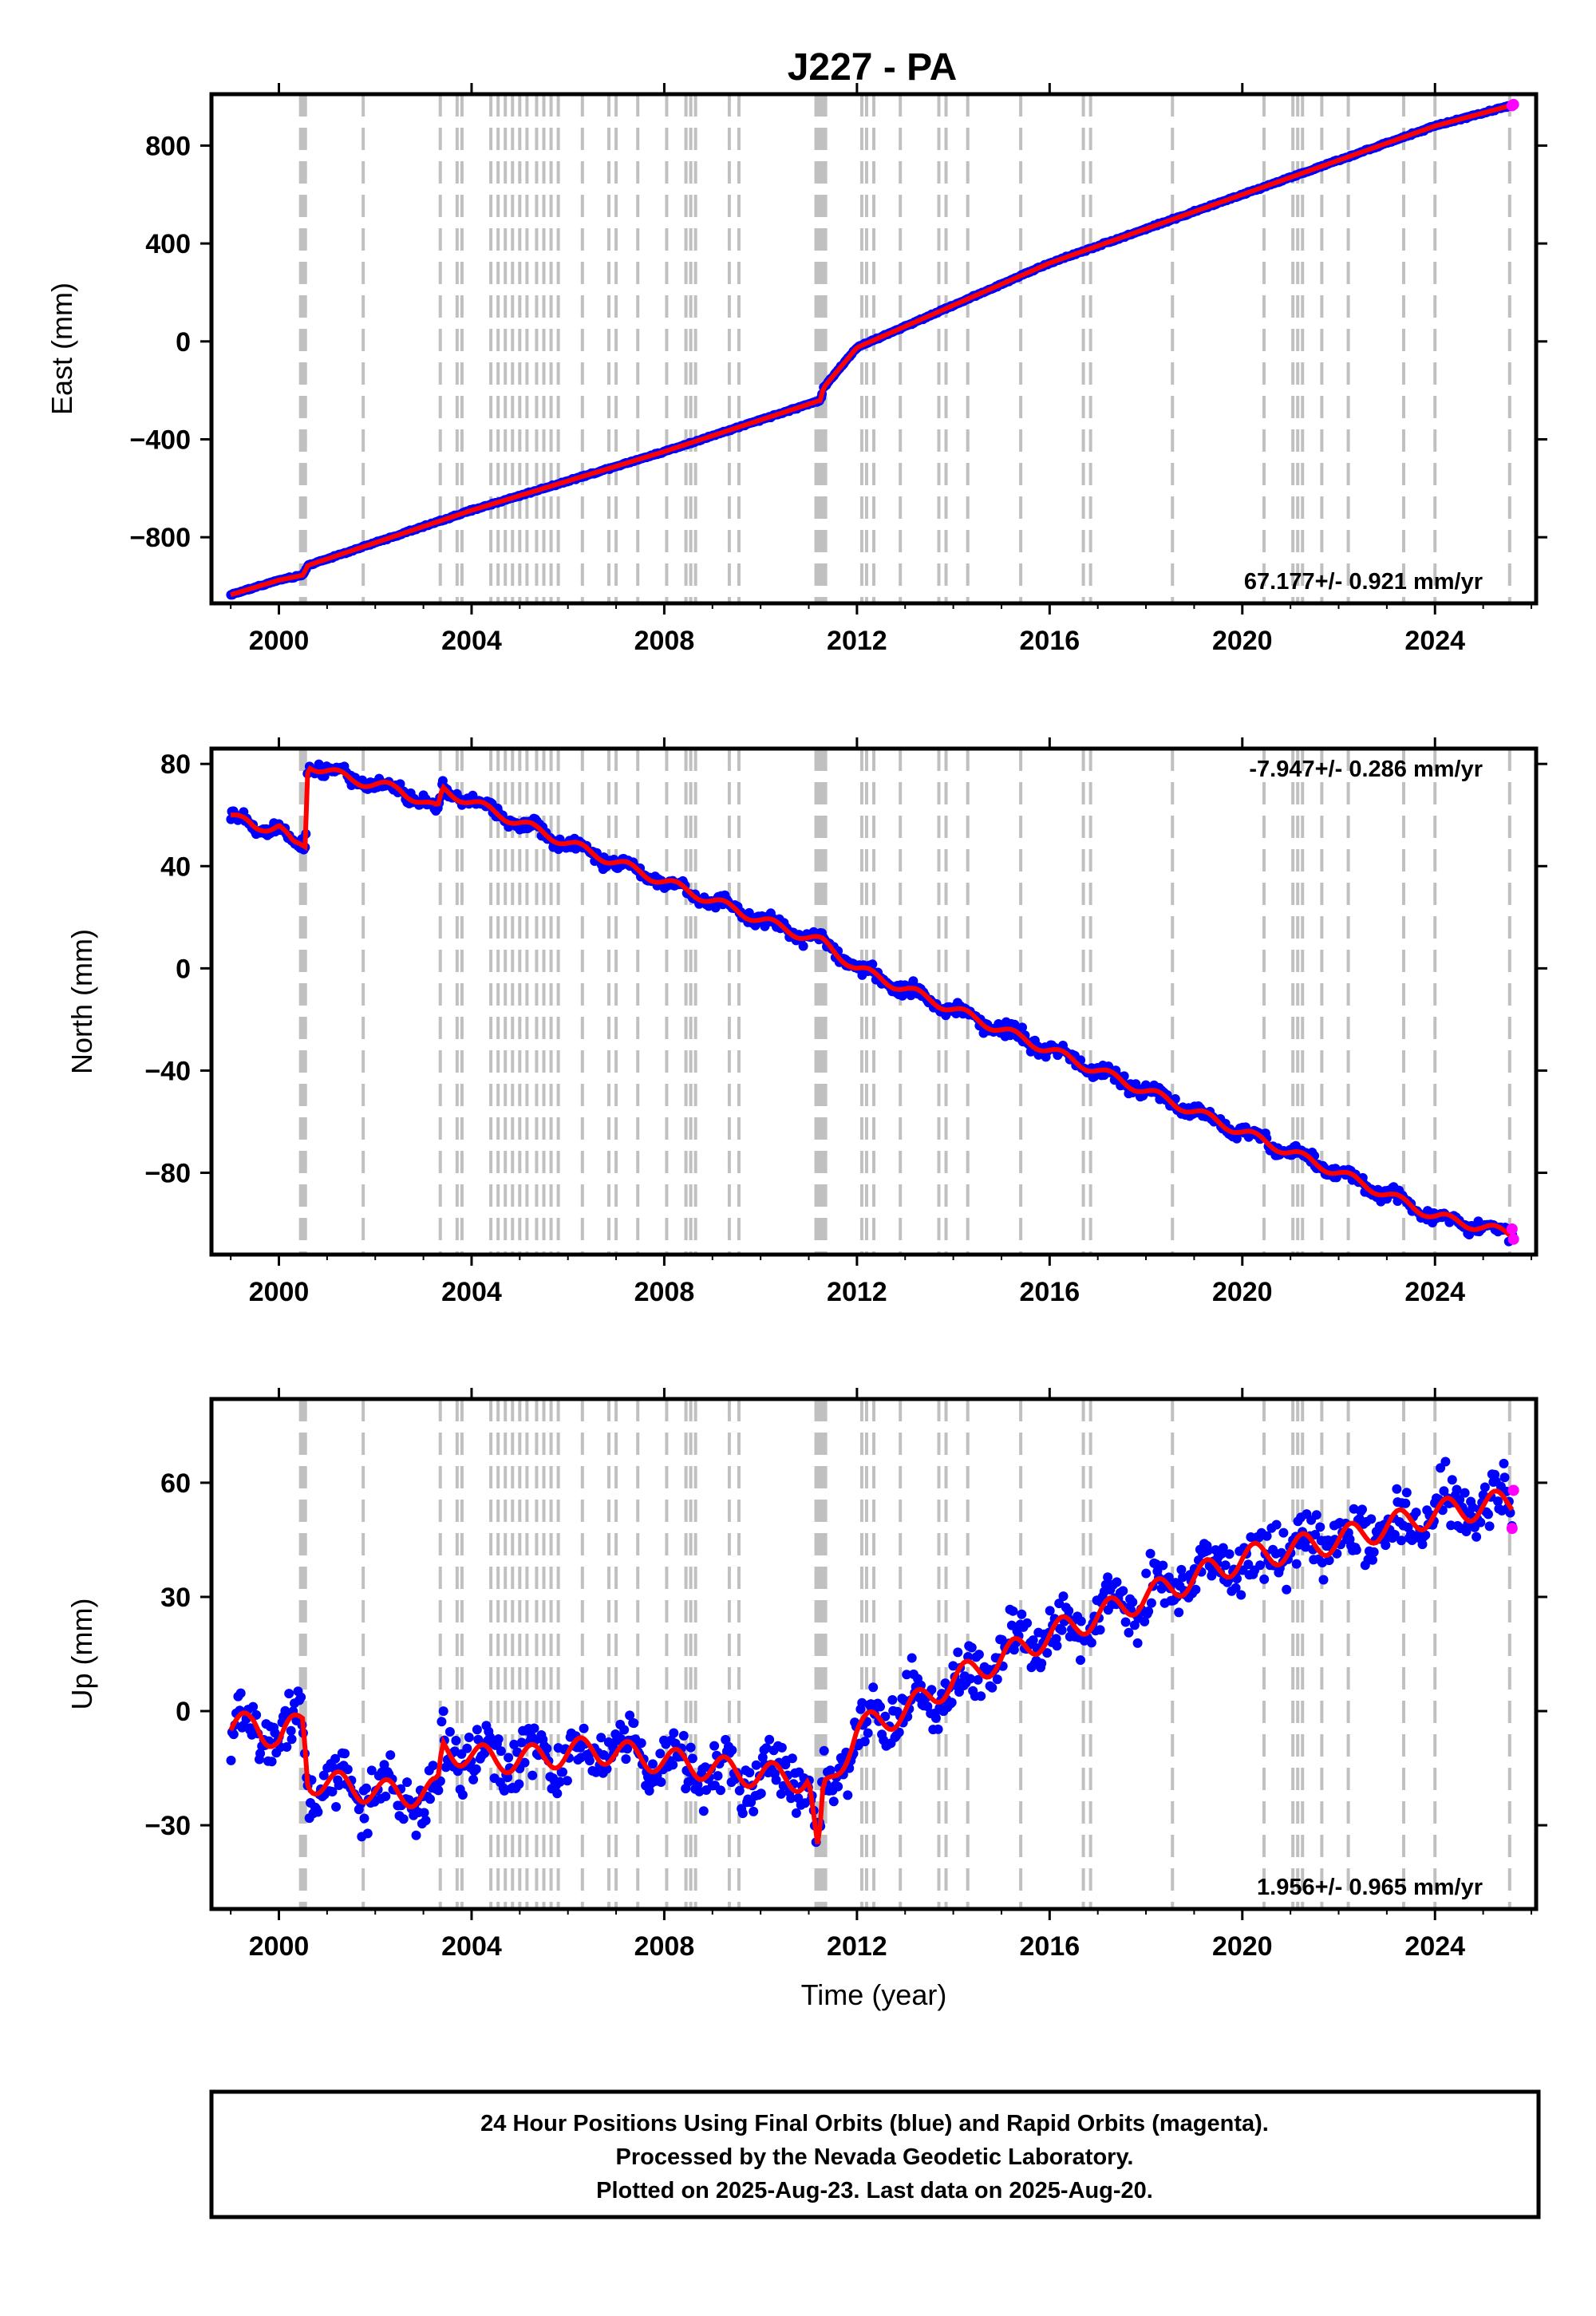 This screenshot has width=1596, height=2316. Describe the element at coordinates (183, 969) in the screenshot. I see `y-tick-label: 0` at that location.